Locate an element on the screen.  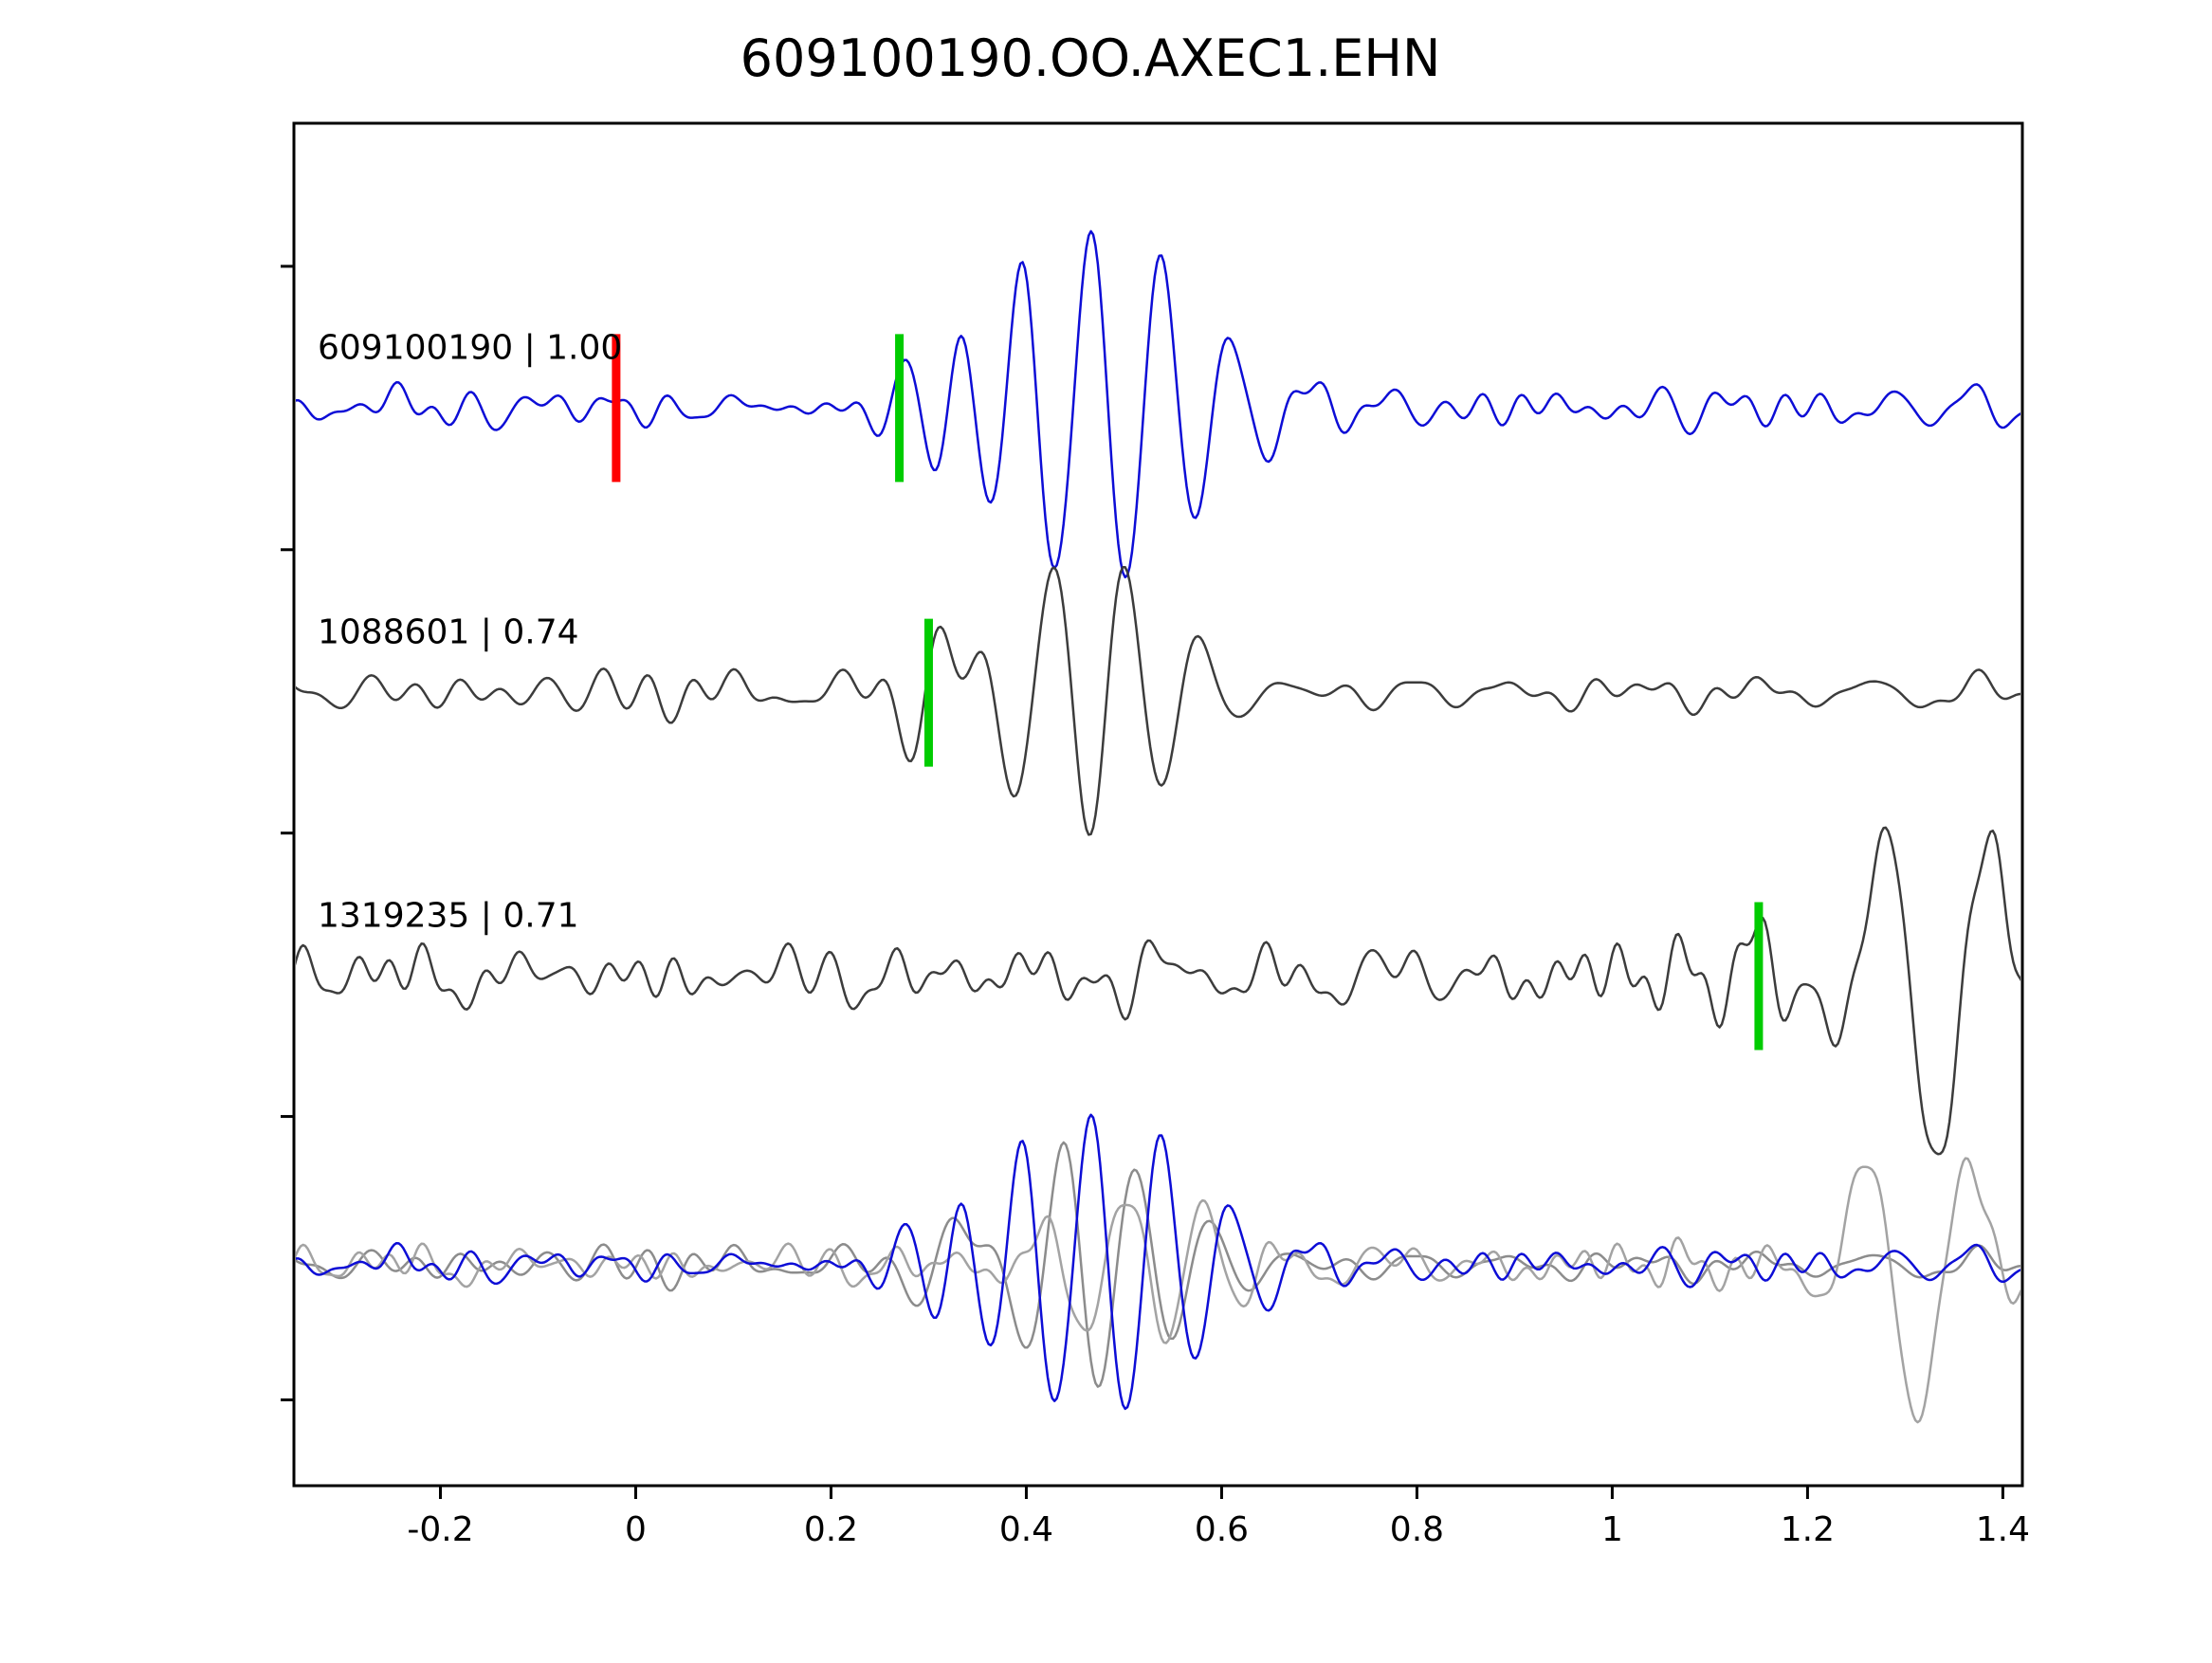
x-axis: -0.2 0 0.2 0.4 0.6 0.8 1 1.2 1.4 is located at coordinates (1218, 1517).